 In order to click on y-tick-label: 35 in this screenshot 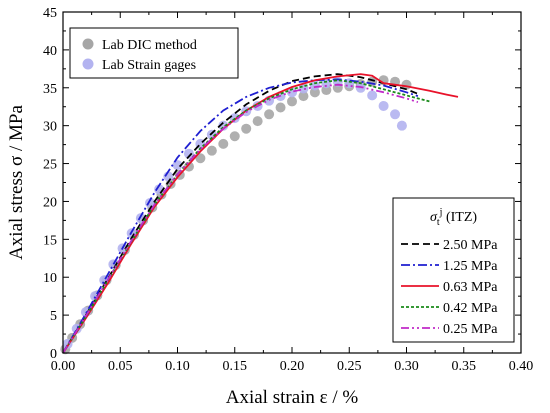, I will do `click(50, 89)`.